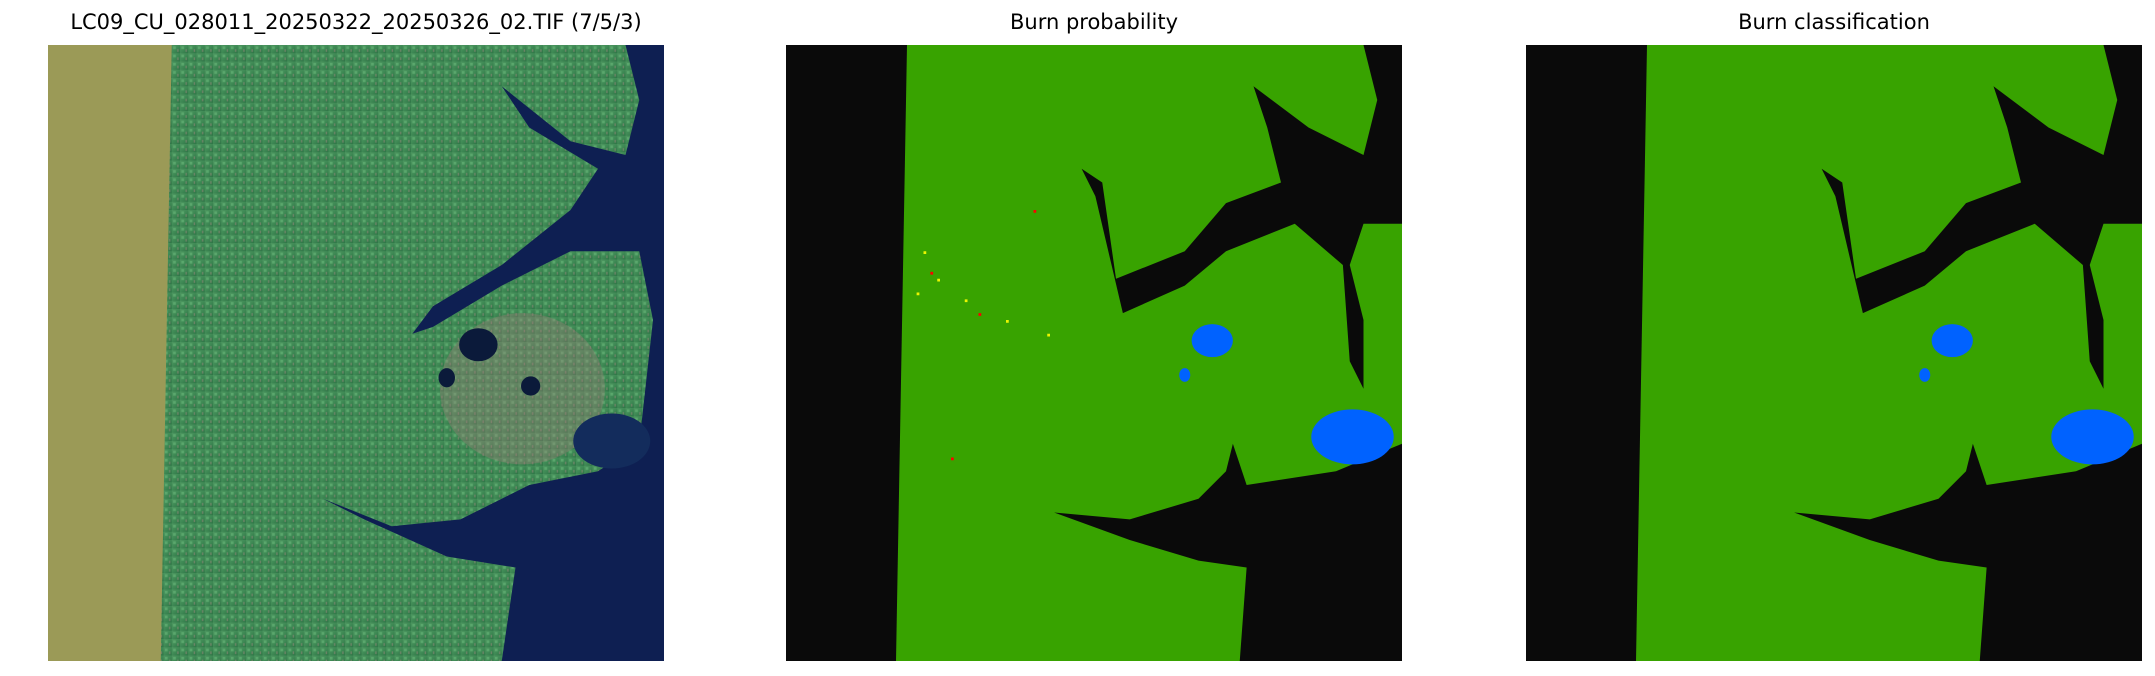 This screenshot has width=2155, height=676. What do you see at coordinates (1834, 22) in the screenshot?
I see `panel-title-burn-classification: Burn classification` at bounding box center [1834, 22].